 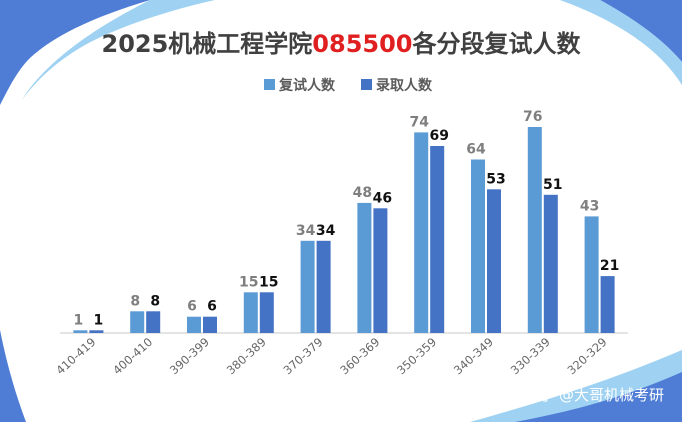 What do you see at coordinates (189, 356) in the screenshot?
I see `x-tick-label-390-399: 390-399` at bounding box center [189, 356].